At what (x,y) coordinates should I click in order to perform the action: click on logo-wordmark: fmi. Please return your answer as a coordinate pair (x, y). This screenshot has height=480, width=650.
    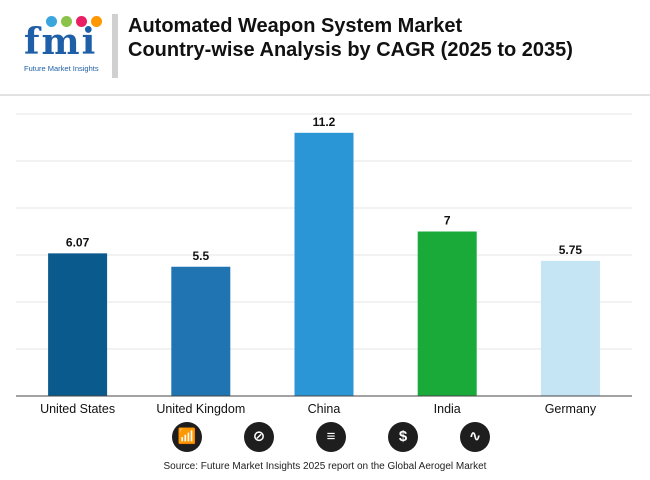
    Looking at the image, I should click on (61, 42).